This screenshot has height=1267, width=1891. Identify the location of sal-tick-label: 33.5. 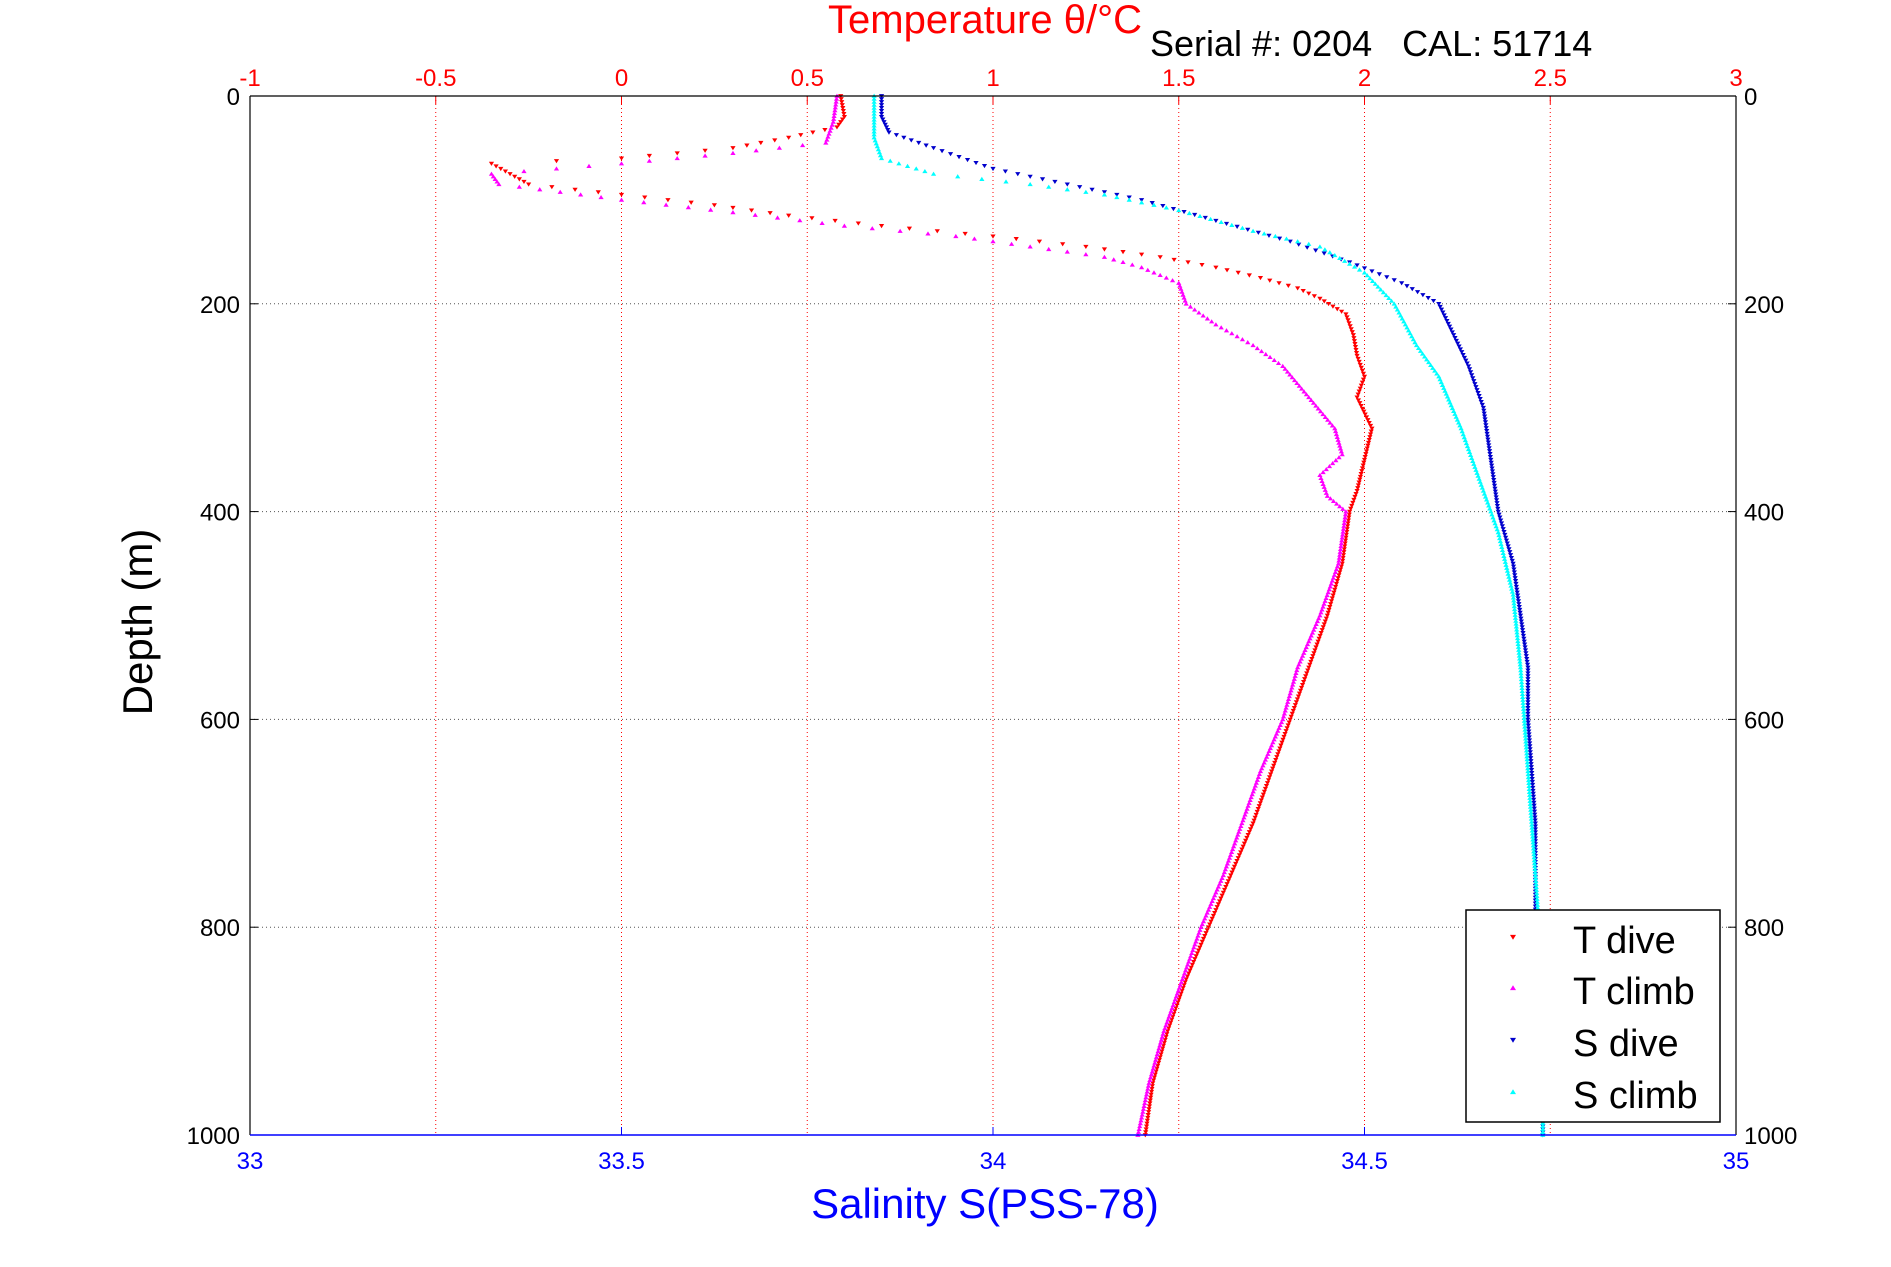
(621, 1161).